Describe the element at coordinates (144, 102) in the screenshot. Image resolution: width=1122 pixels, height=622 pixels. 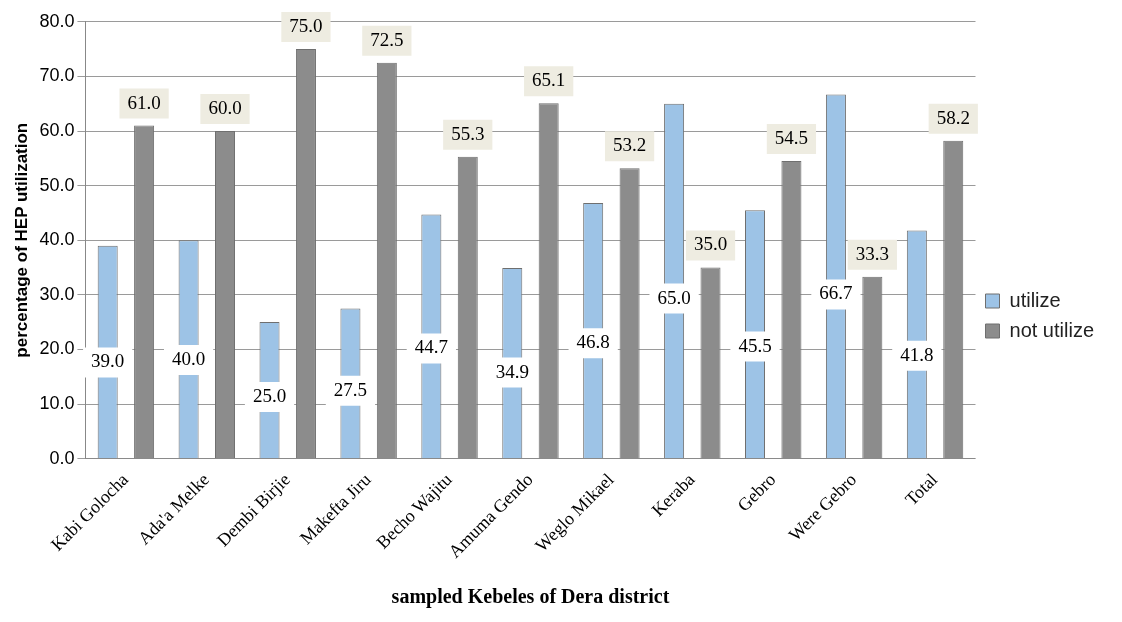
I see `data-label: 61.0` at that location.